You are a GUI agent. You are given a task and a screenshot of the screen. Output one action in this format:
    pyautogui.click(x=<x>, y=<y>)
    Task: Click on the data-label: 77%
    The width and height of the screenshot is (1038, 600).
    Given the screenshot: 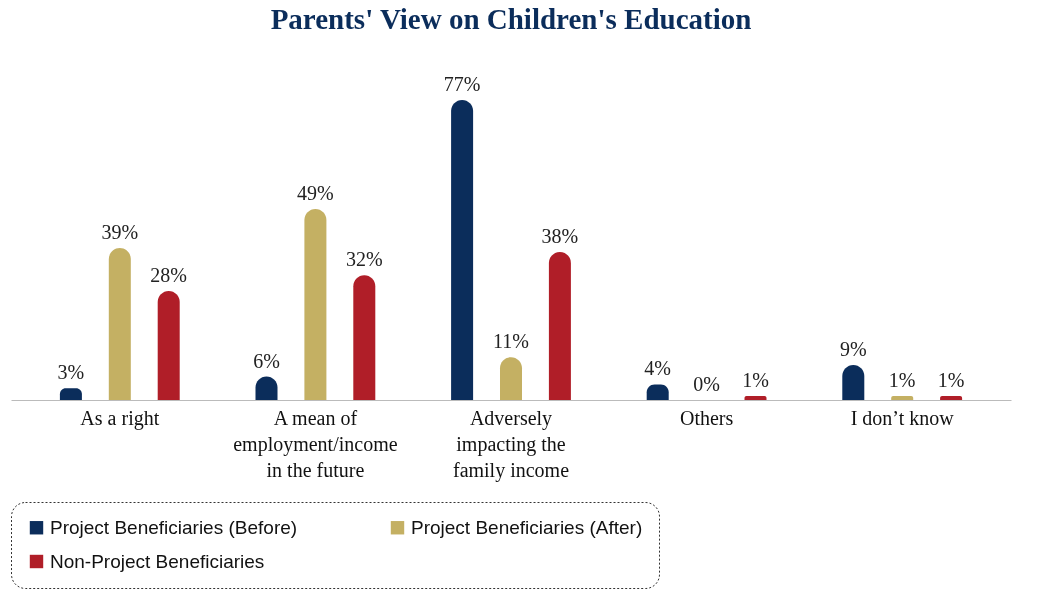 What is the action you would take?
    pyautogui.click(x=462, y=84)
    